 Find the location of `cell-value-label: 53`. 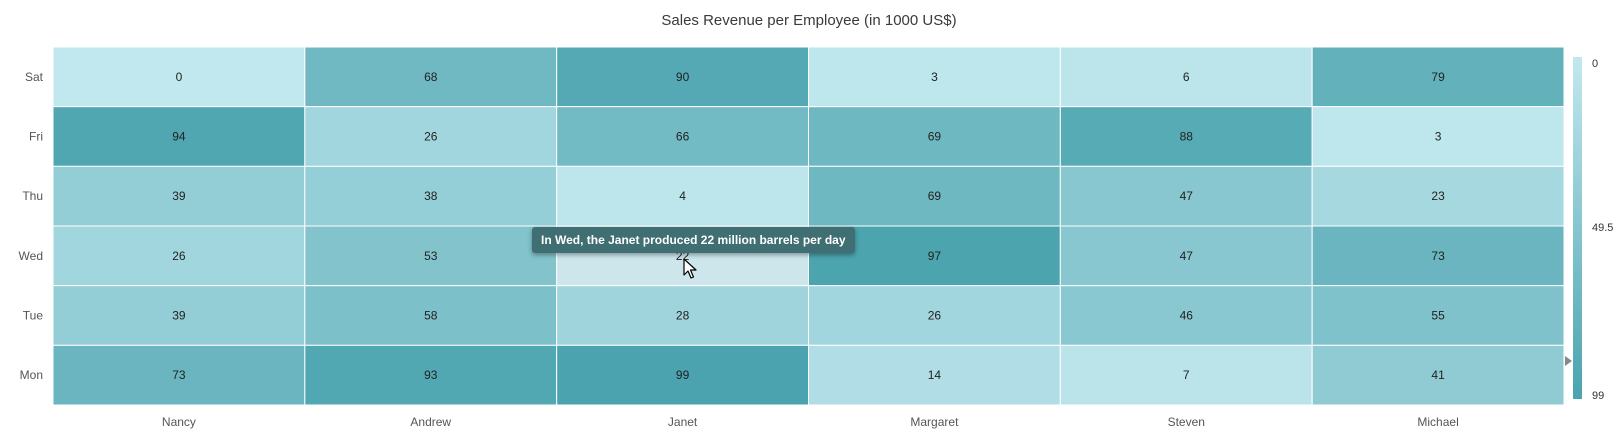

cell-value-label: 53 is located at coordinates (431, 256).